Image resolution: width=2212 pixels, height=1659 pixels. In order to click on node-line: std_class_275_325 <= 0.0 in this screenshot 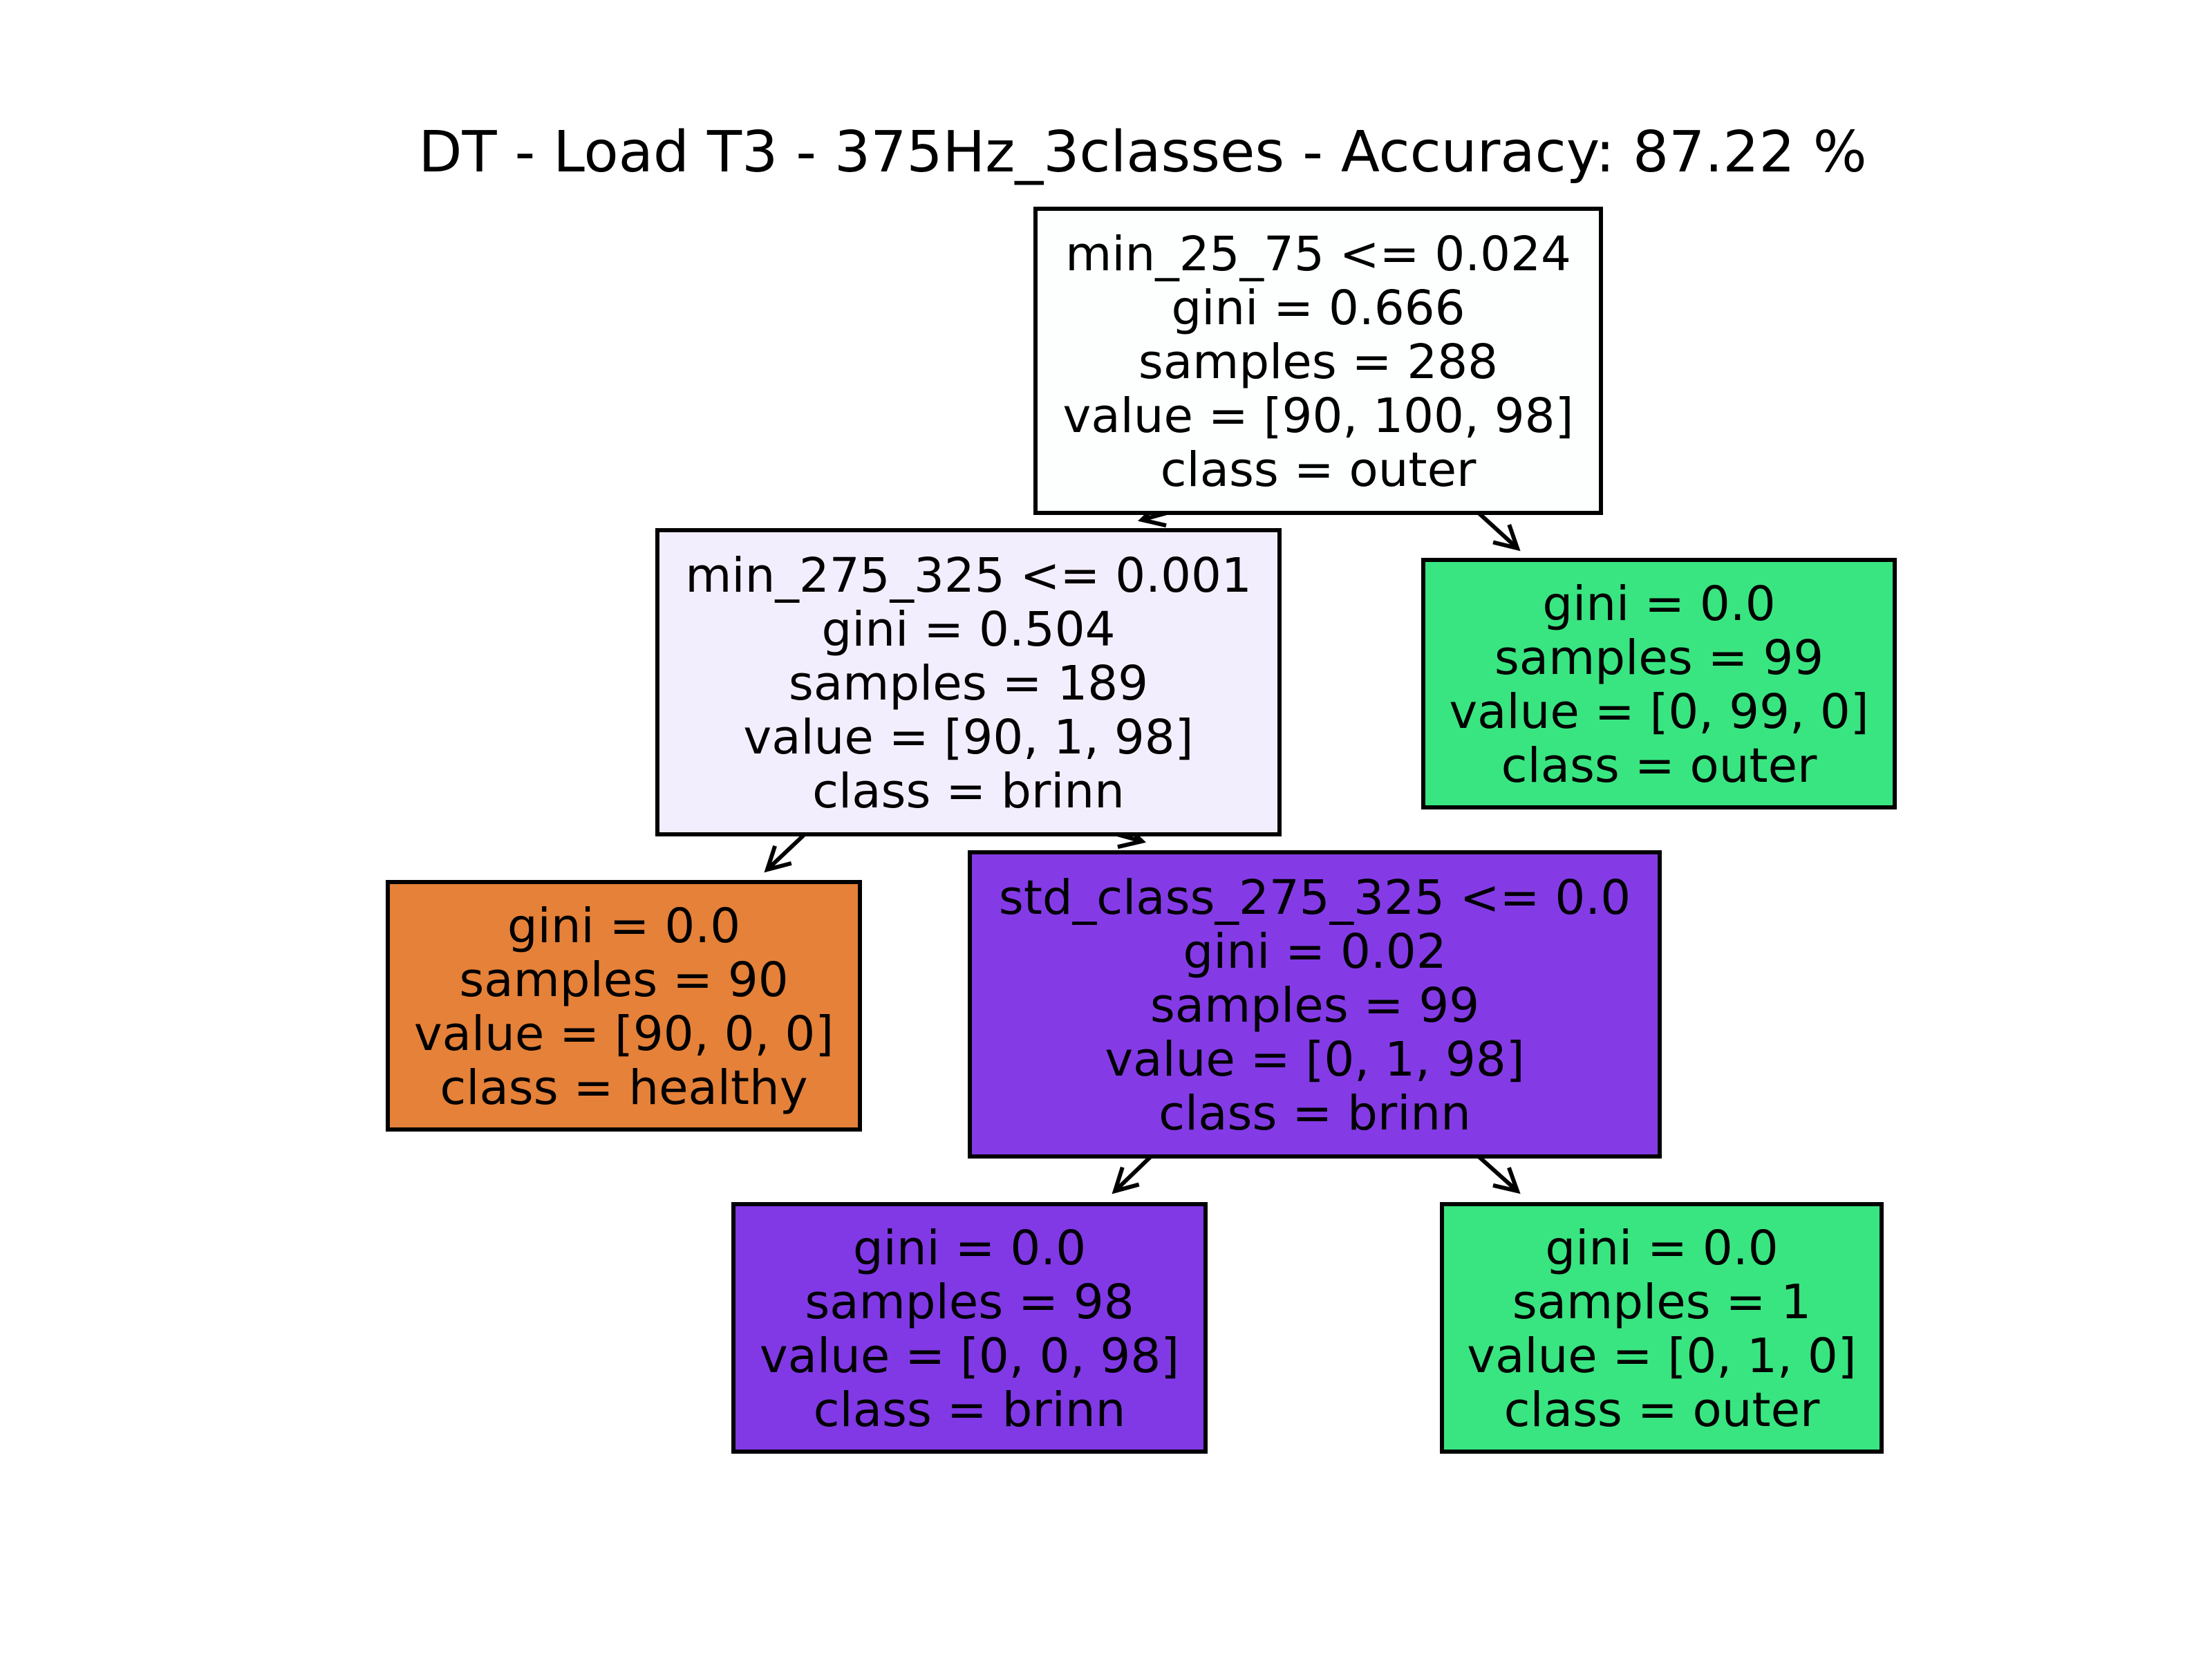, I will do `click(1315, 898)`.